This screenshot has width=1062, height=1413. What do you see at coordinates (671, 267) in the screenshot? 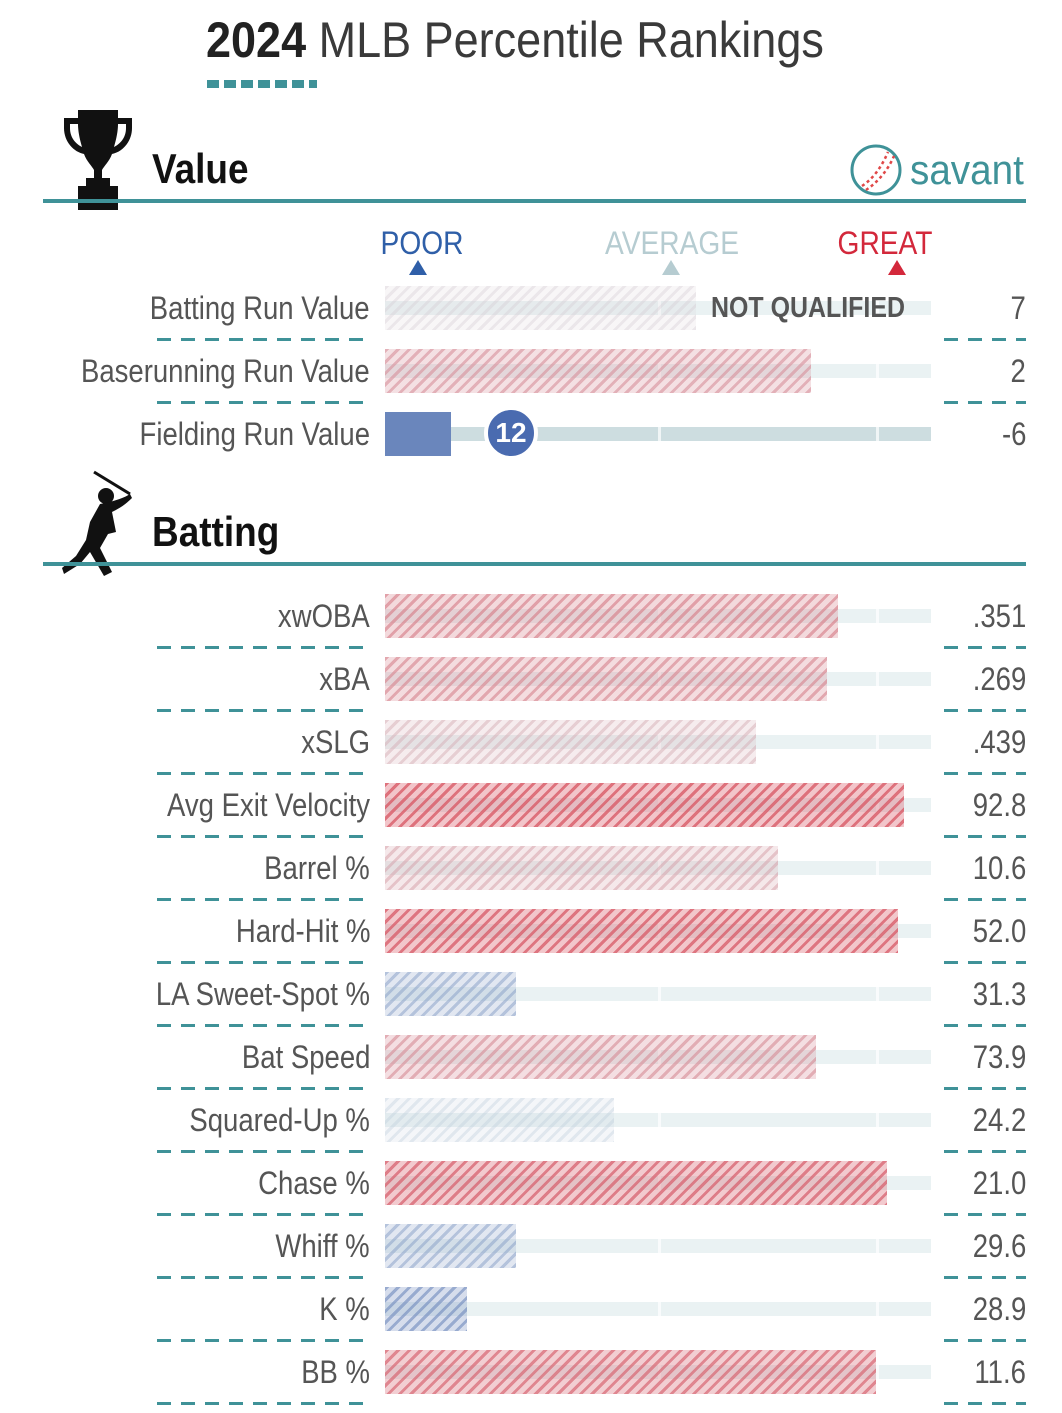
I see `average-arrow-icon` at bounding box center [671, 267].